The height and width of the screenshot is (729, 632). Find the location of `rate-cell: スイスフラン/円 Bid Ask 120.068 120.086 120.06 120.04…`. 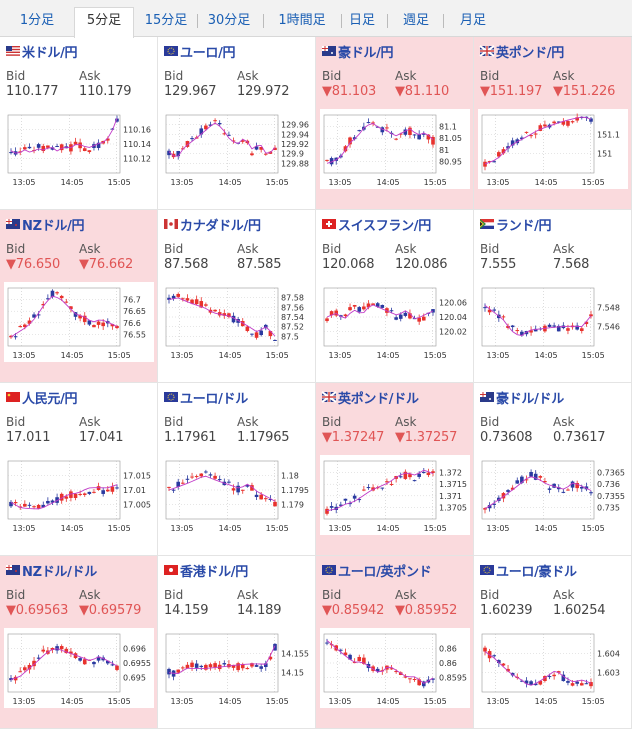

rate-cell: スイスフラン/円 Bid Ask 120.068 120.086 120.06 120.04… is located at coordinates (395, 296).